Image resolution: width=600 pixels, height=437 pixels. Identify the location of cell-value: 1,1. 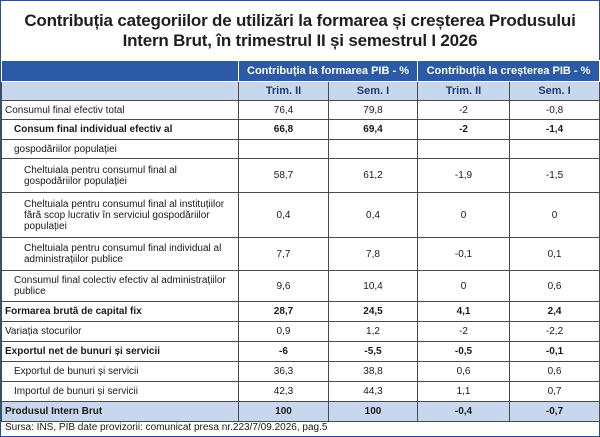
(464, 391).